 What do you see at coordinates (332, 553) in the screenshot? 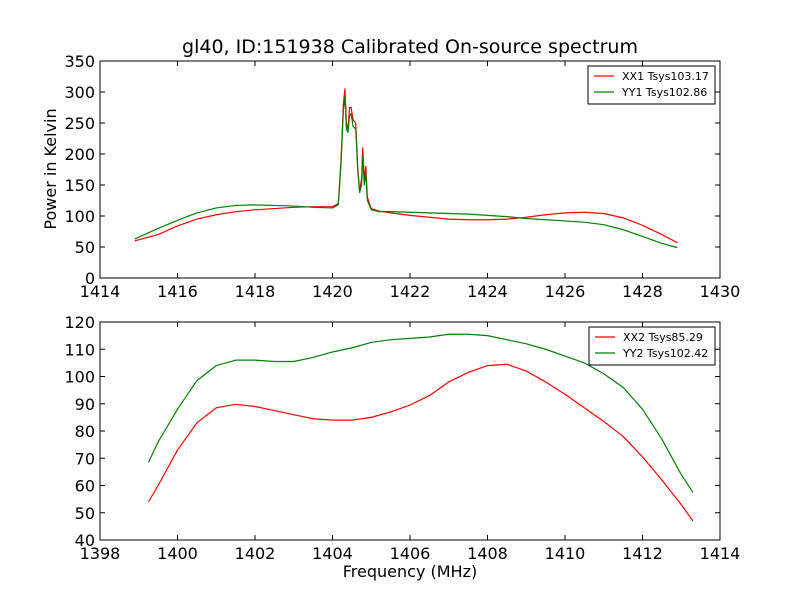
I see `bottom-x-tick-label: 1404` at bounding box center [332, 553].